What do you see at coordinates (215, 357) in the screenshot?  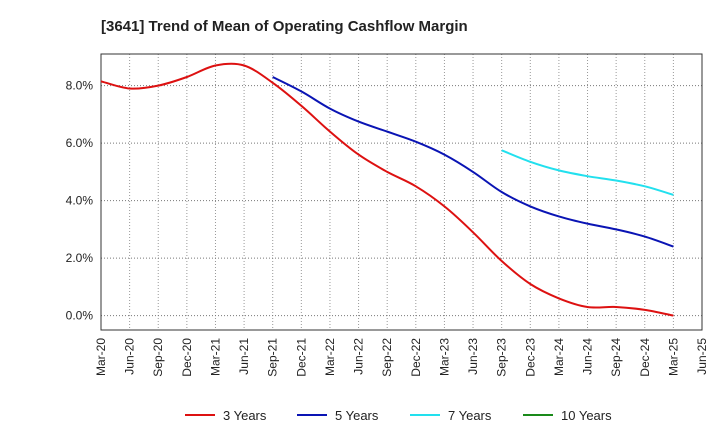 I see `x-tick-label: Mar-21` at bounding box center [215, 357].